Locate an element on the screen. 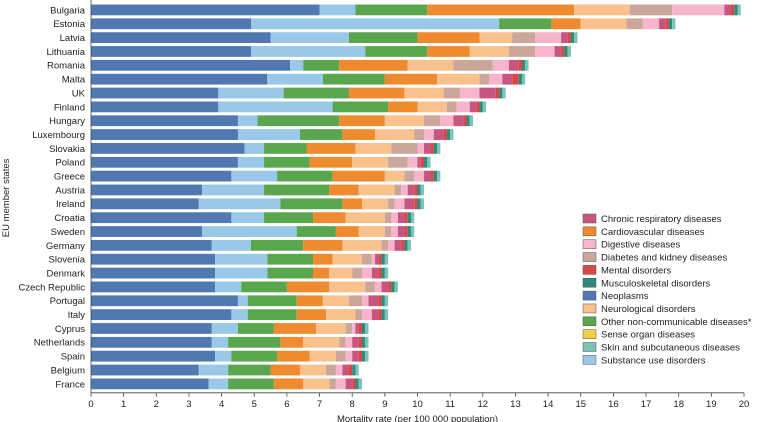 This screenshot has width=757, height=422. bar-segment-sweden-skin-and-subcutaneous-diseases is located at coordinates (412, 231).